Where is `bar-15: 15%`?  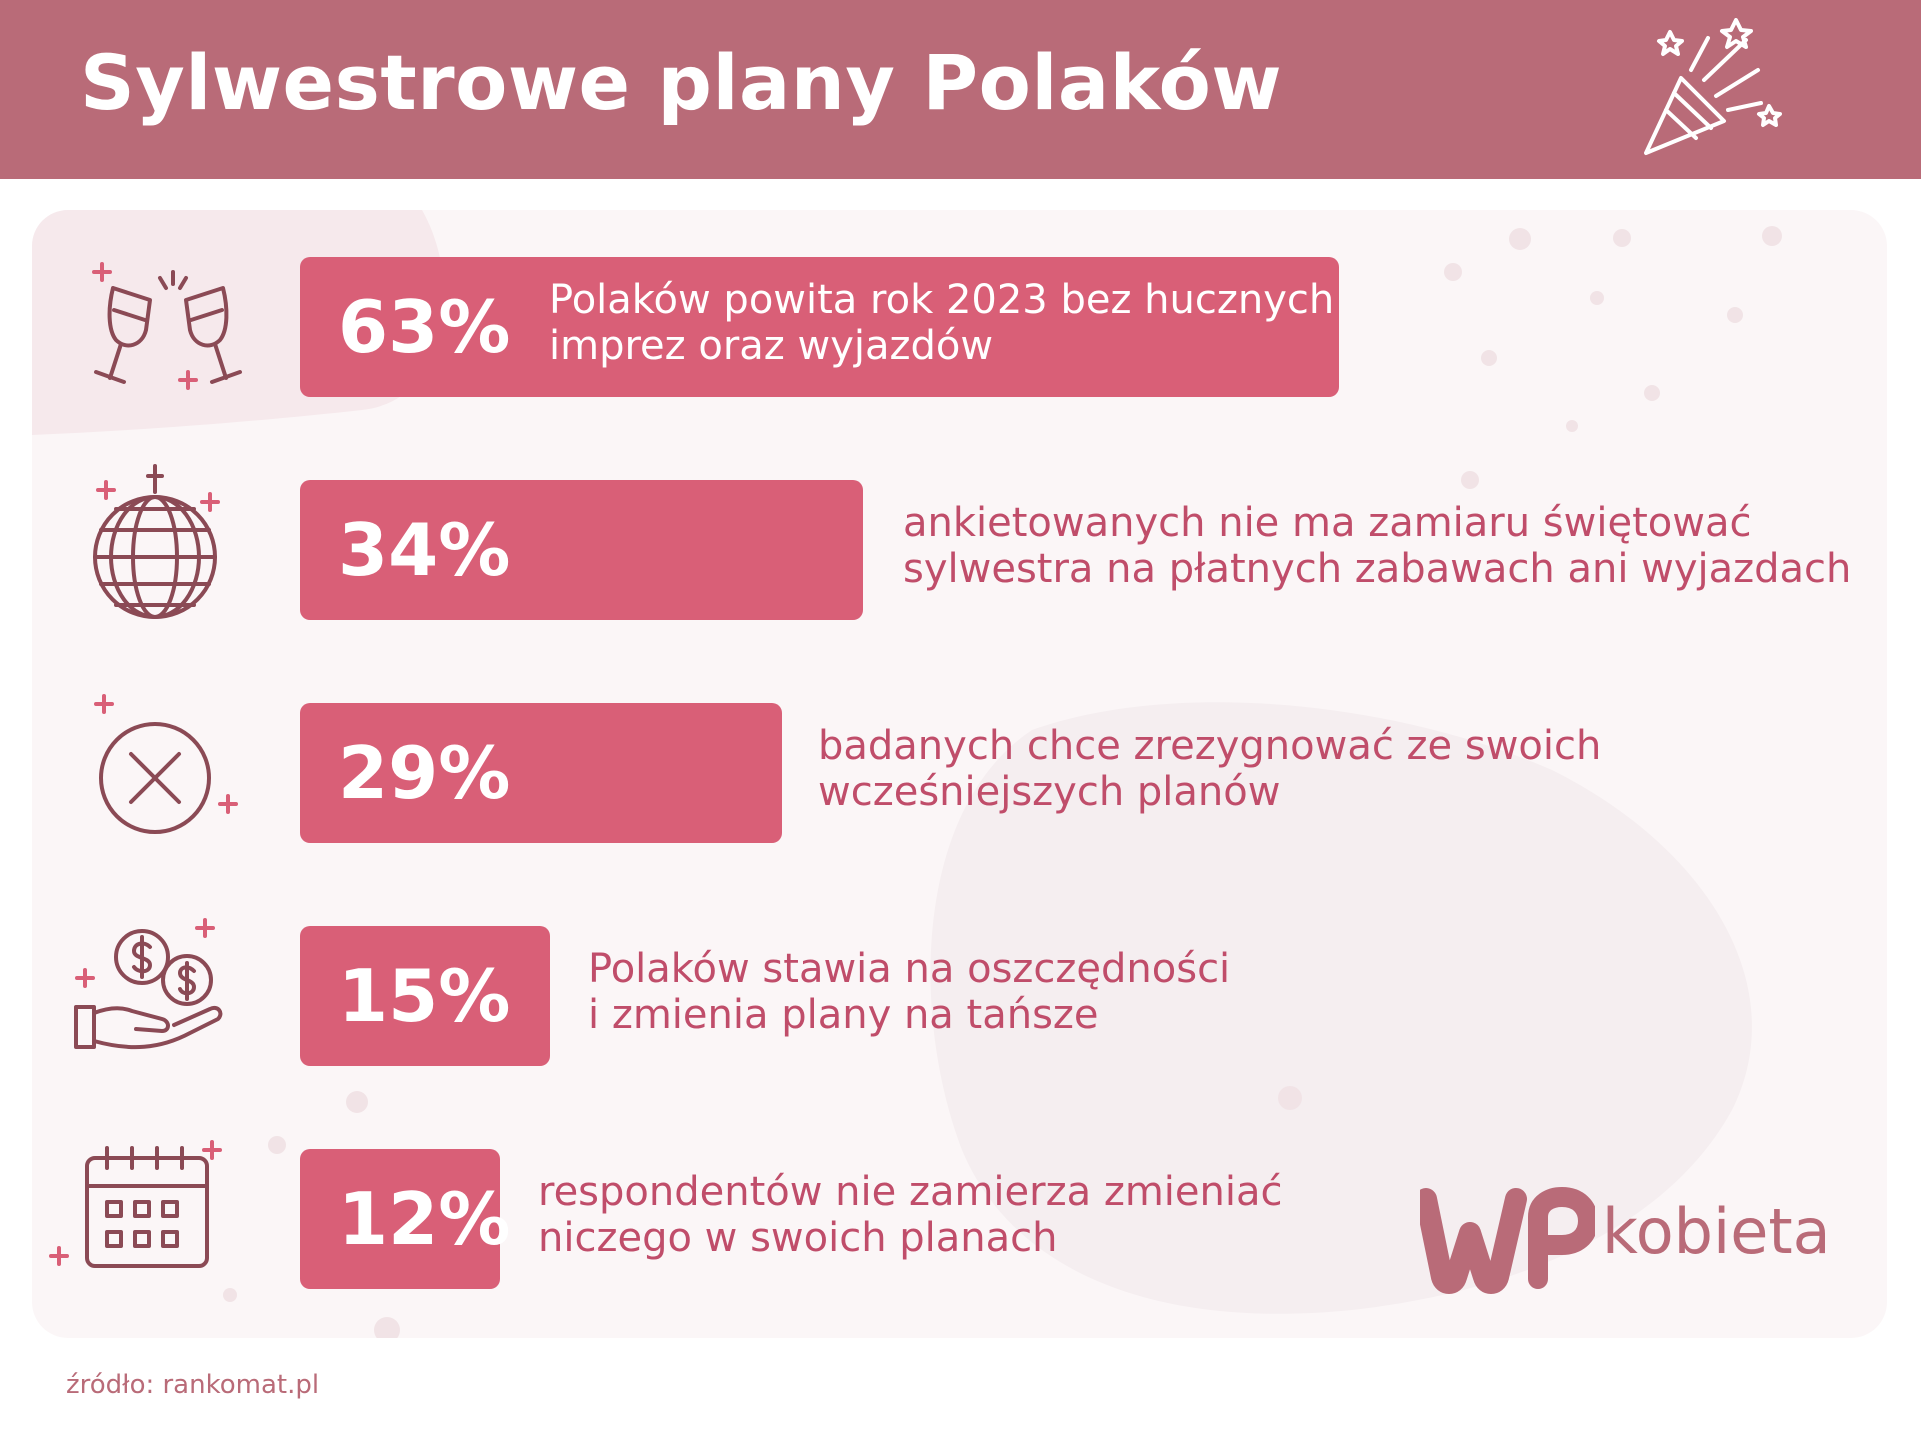
bar-15: 15% is located at coordinates (425, 996).